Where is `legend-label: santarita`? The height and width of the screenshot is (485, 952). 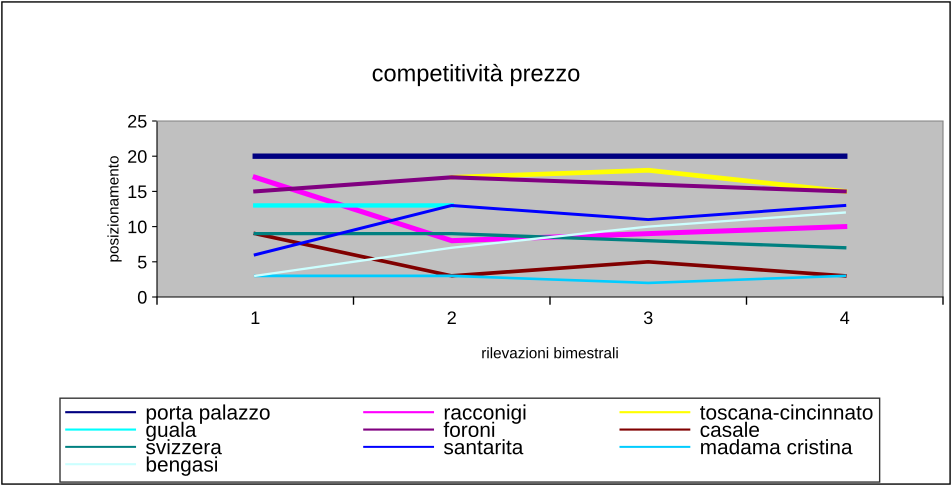 legend-label: santarita is located at coordinates (484, 446).